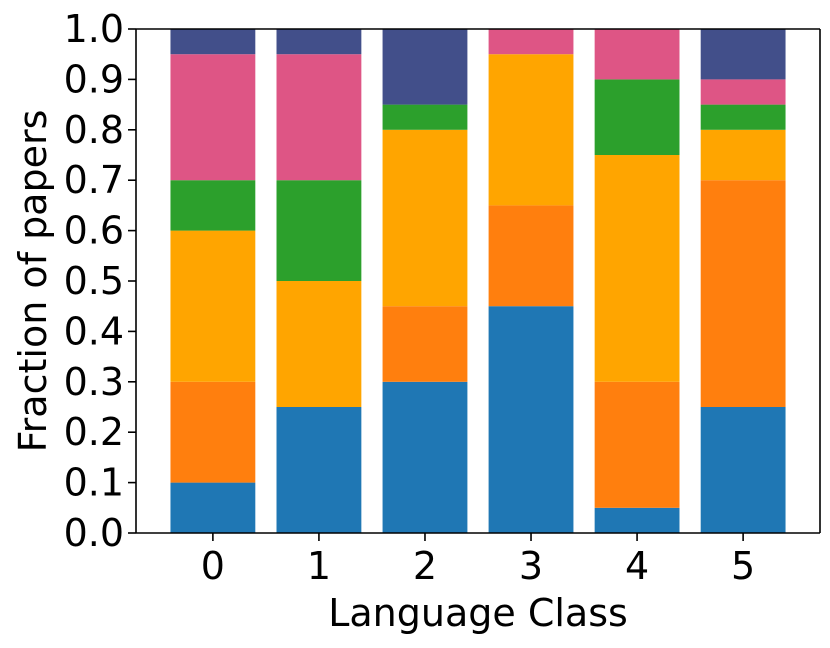  What do you see at coordinates (531, 42) in the screenshot?
I see `bar-segment-cat3-series4` at bounding box center [531, 42].